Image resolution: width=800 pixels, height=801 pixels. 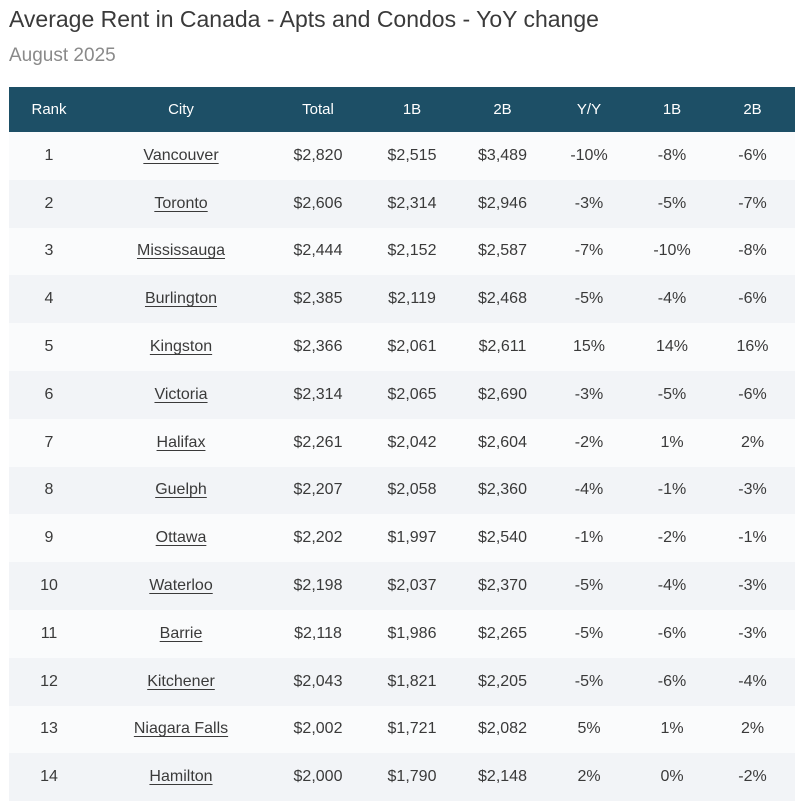 I want to click on cell-one-bed: $1,721, so click(x=412, y=729).